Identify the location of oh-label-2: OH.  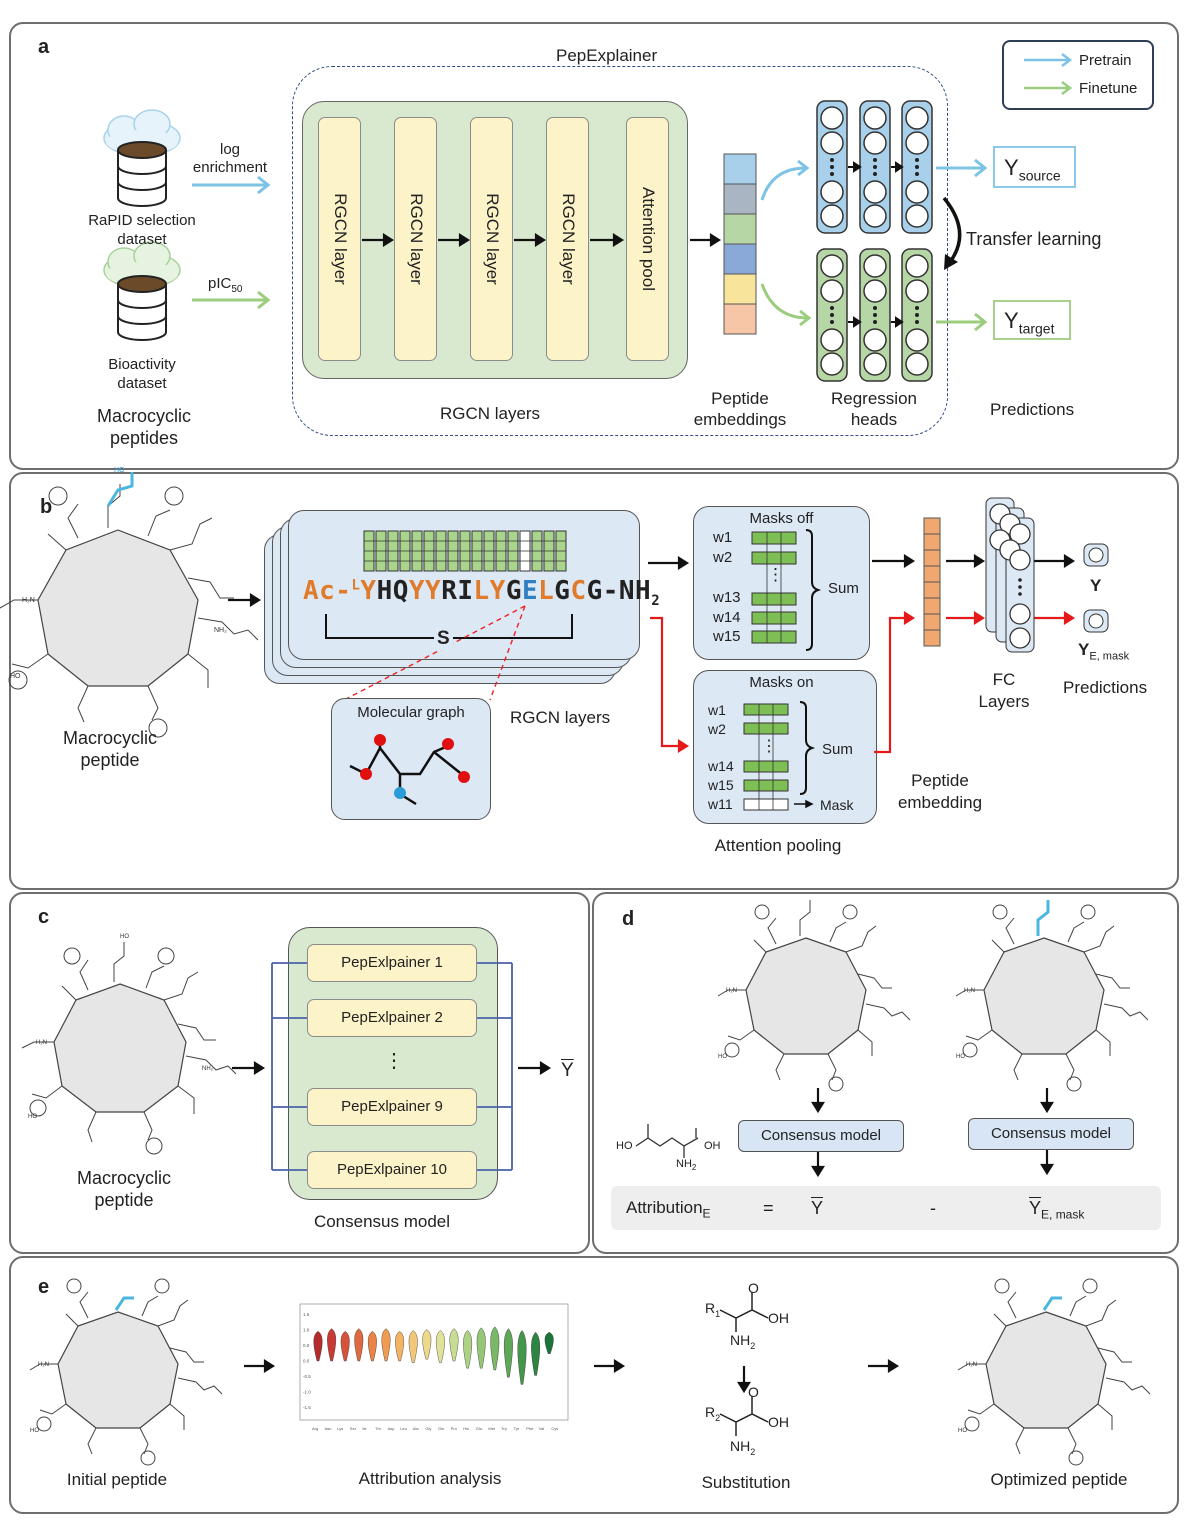
(778, 1422).